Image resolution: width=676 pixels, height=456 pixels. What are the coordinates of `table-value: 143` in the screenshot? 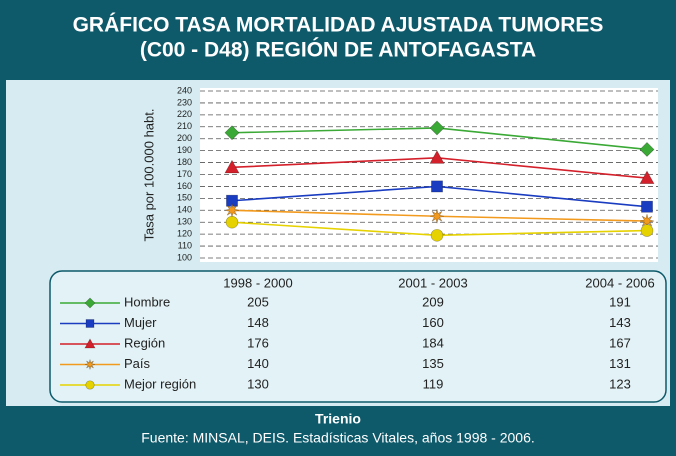 It's located at (620, 322).